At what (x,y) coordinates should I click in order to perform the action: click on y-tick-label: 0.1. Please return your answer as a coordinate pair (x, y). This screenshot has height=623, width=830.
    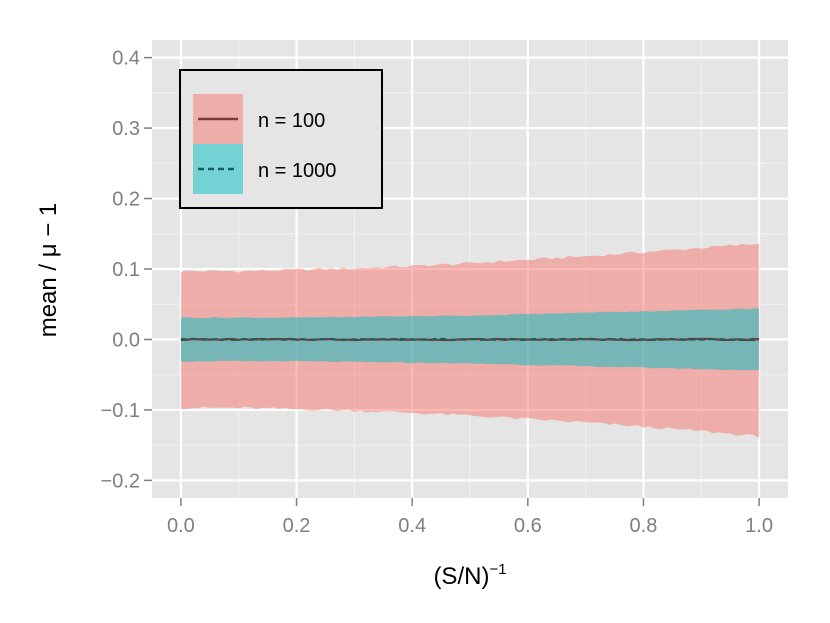
    Looking at the image, I should click on (126, 270).